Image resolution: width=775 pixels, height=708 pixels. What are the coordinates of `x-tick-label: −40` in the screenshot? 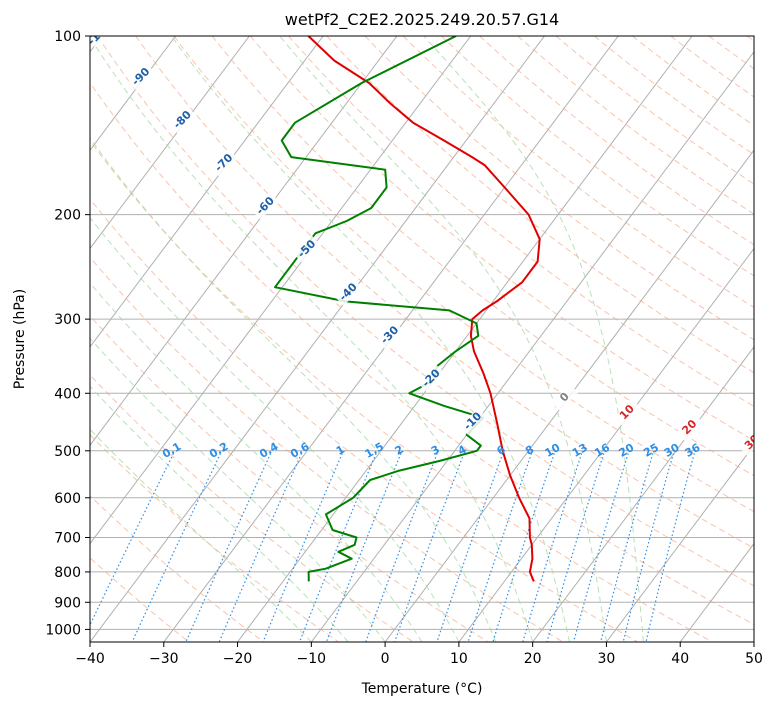 It's located at (90, 659).